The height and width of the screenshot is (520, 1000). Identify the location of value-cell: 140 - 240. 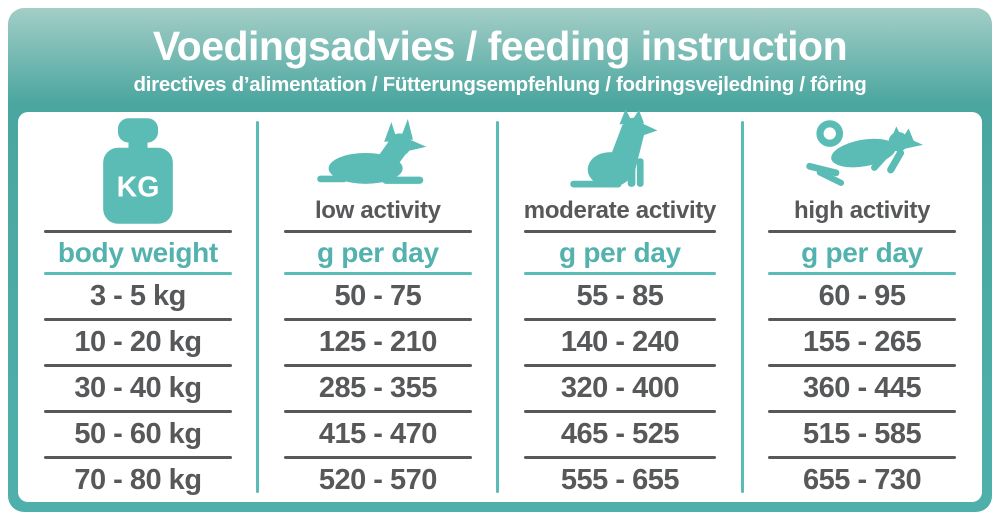
(620, 342).